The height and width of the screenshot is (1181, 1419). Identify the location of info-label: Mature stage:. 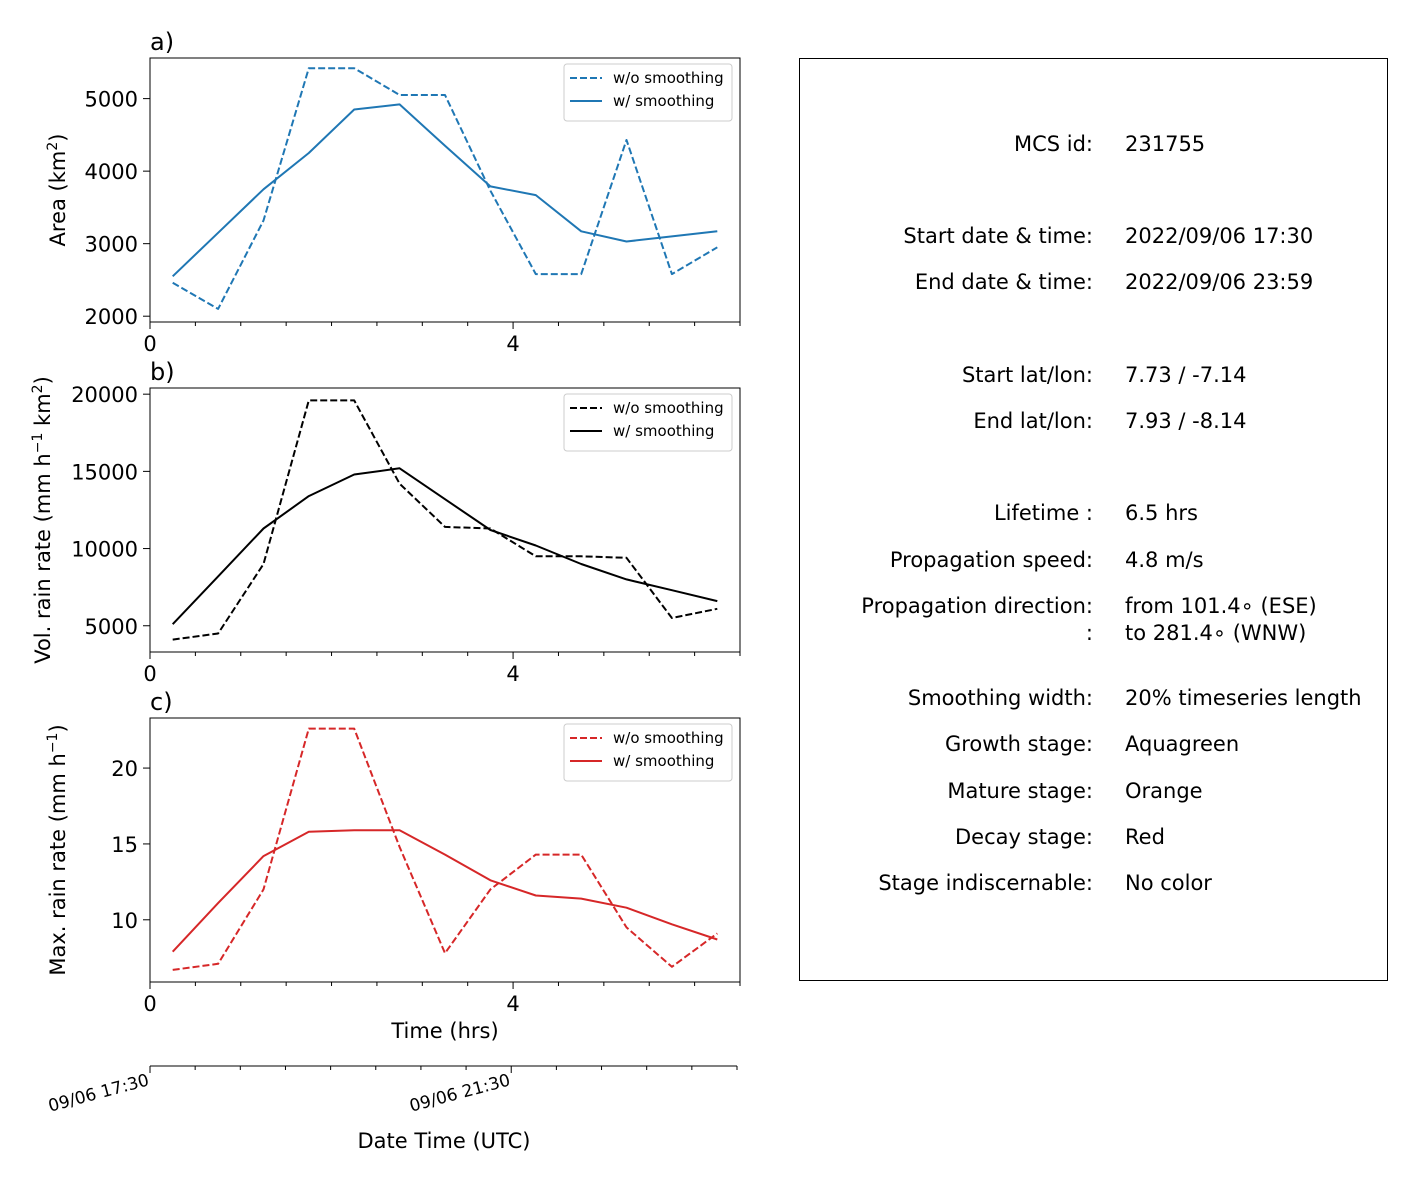
(1020, 791).